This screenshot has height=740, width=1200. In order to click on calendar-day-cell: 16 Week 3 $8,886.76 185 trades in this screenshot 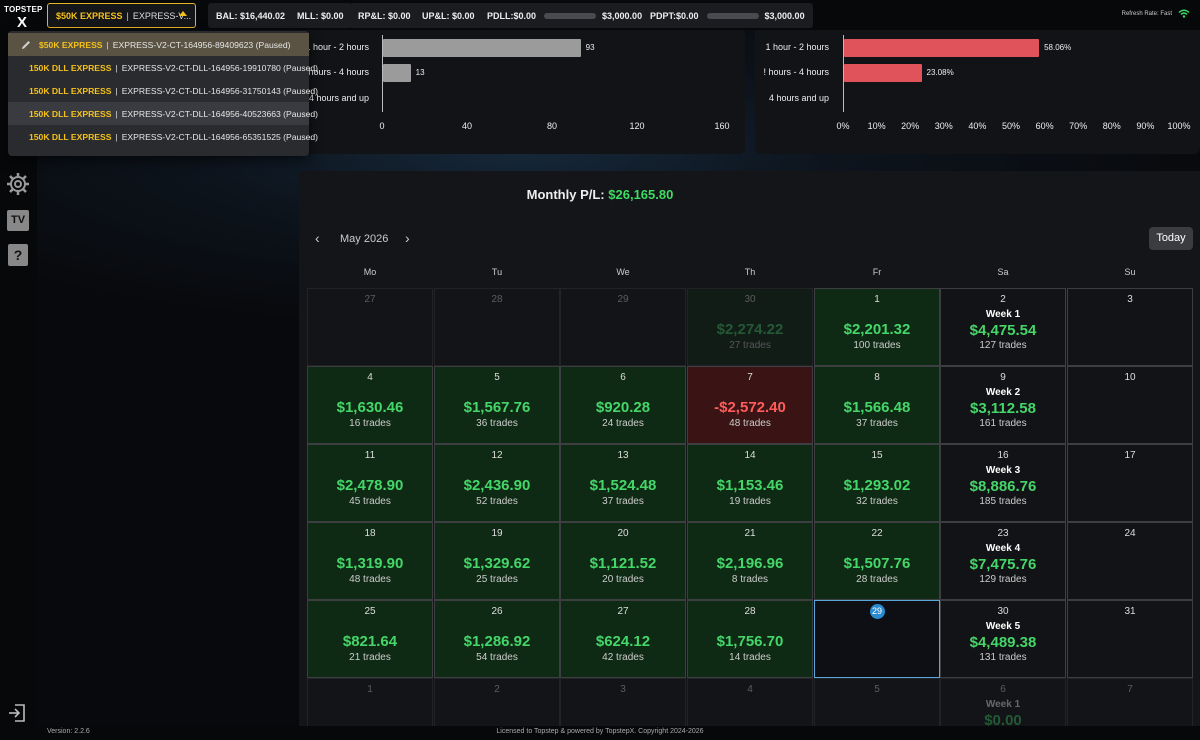, I will do `click(1003, 483)`.